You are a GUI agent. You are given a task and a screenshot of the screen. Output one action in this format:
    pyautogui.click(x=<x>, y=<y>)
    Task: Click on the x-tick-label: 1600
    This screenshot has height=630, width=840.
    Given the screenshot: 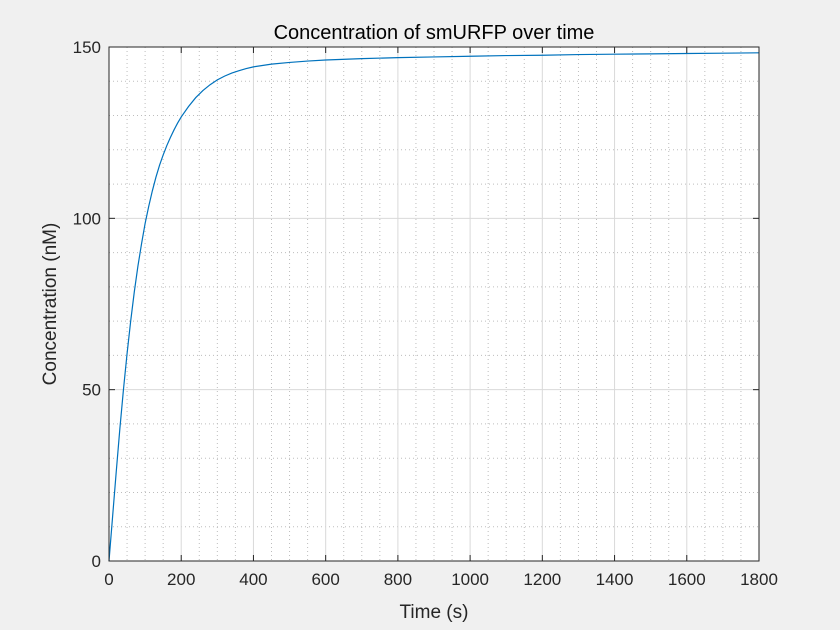 What is the action you would take?
    pyautogui.click(x=687, y=579)
    